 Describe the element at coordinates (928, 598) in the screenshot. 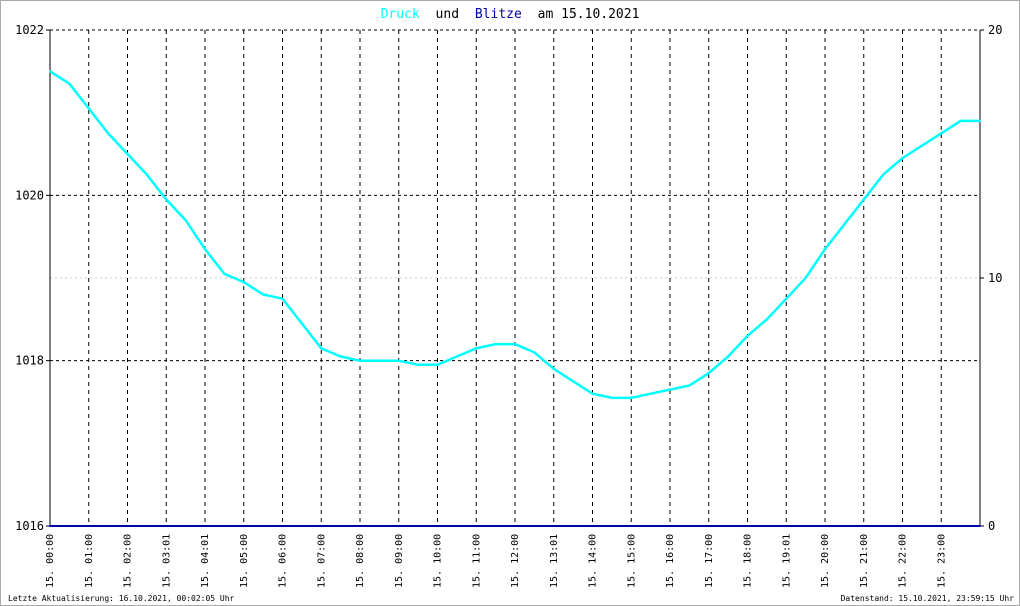

I see `data-status-text: Datenstand: 15.10.2021, 23:59:15 Uhr` at that location.